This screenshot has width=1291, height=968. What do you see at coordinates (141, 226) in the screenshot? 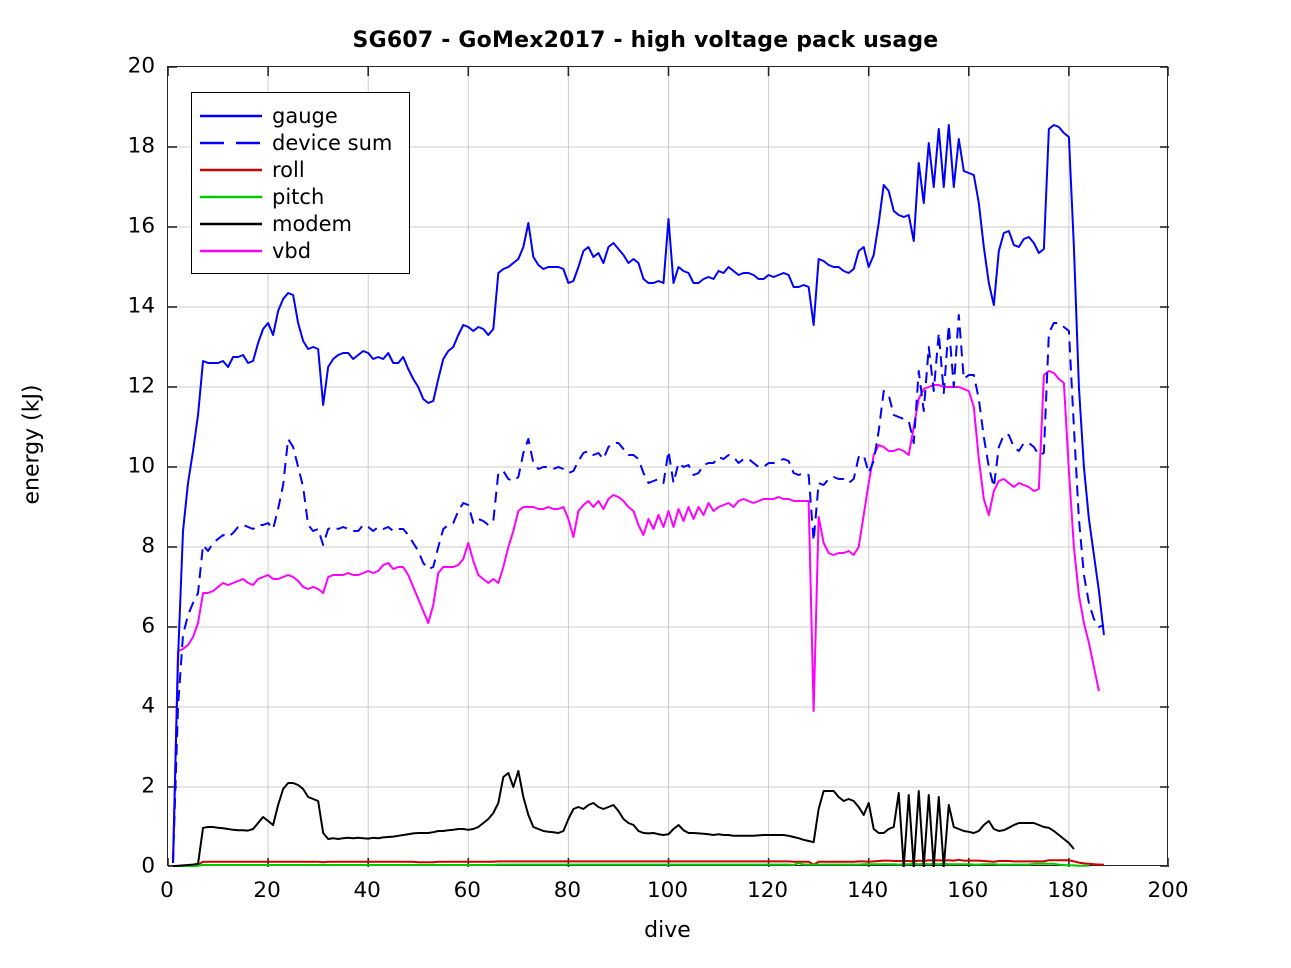
I see `y-tick-label: 16` at bounding box center [141, 226].